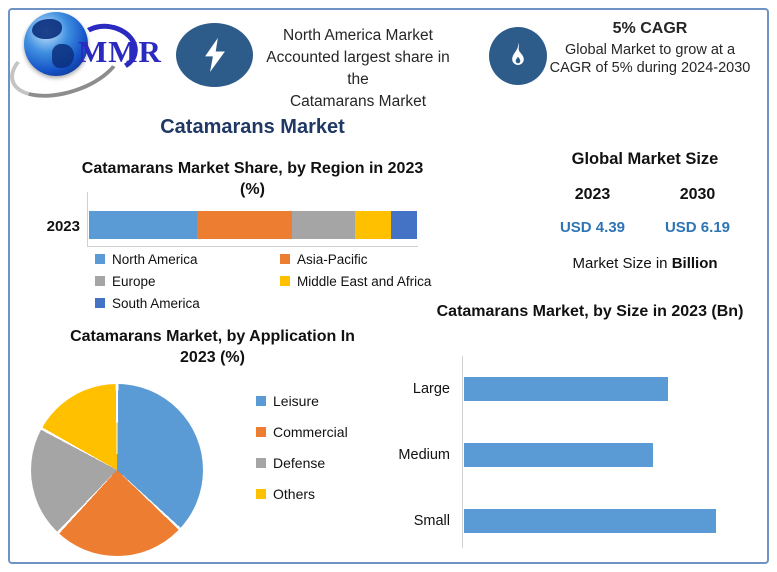 The width and height of the screenshot is (777, 572). I want to click on legend-label: Europe, so click(134, 281).